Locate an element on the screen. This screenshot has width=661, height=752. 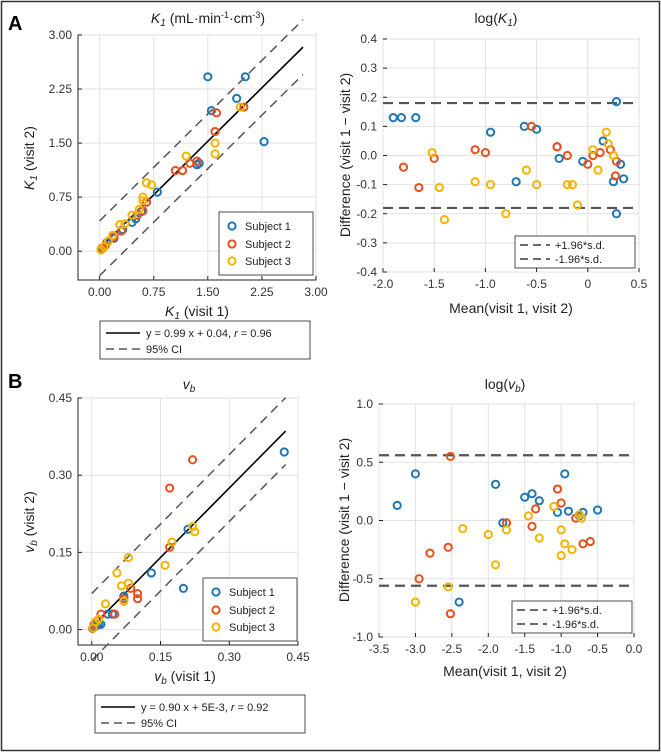
logvb-y-tick-label: 0.5 is located at coordinates (364, 462).